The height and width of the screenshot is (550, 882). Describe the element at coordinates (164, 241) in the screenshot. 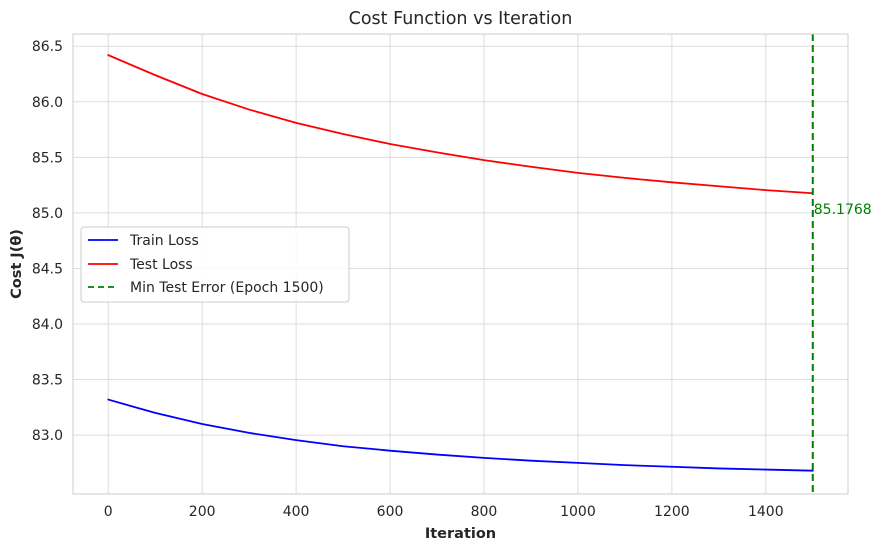

I see `legend-label-train-loss: Train Loss` at that location.